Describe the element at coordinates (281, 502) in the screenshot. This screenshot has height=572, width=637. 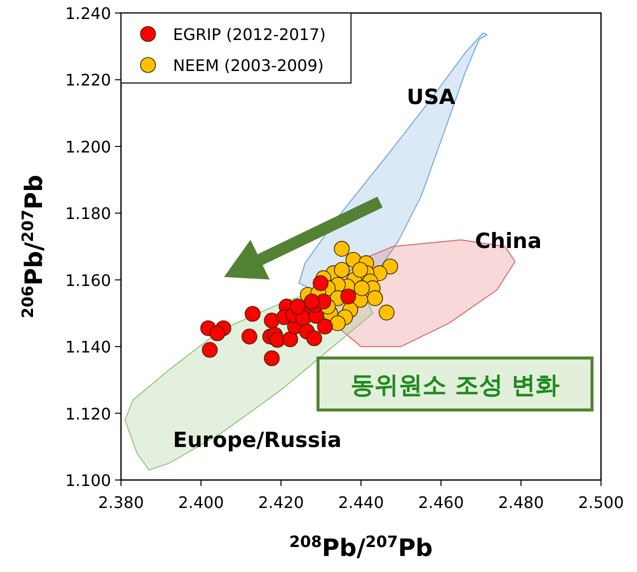
I see `x-tick-label: 2.420` at that location.